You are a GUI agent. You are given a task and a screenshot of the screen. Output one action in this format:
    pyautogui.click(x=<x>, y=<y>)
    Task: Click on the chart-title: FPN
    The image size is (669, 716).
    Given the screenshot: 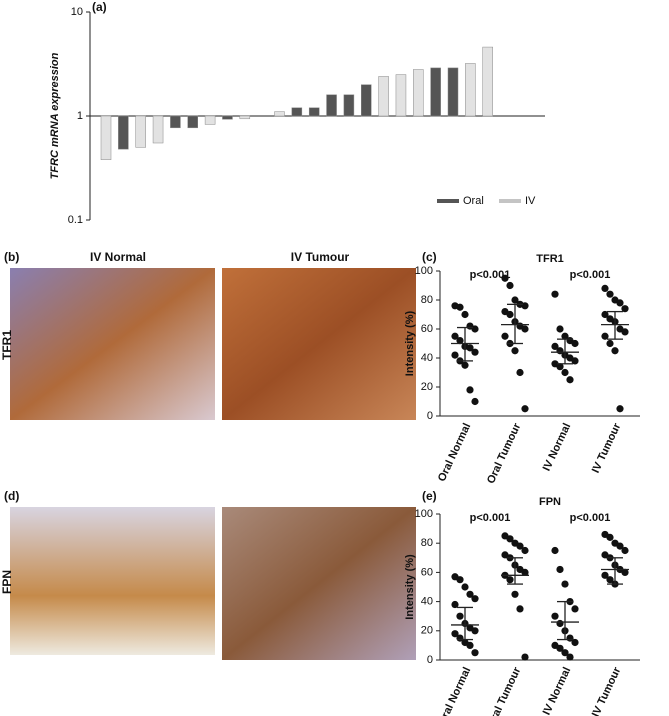 What is the action you would take?
    pyautogui.click(x=550, y=502)
    